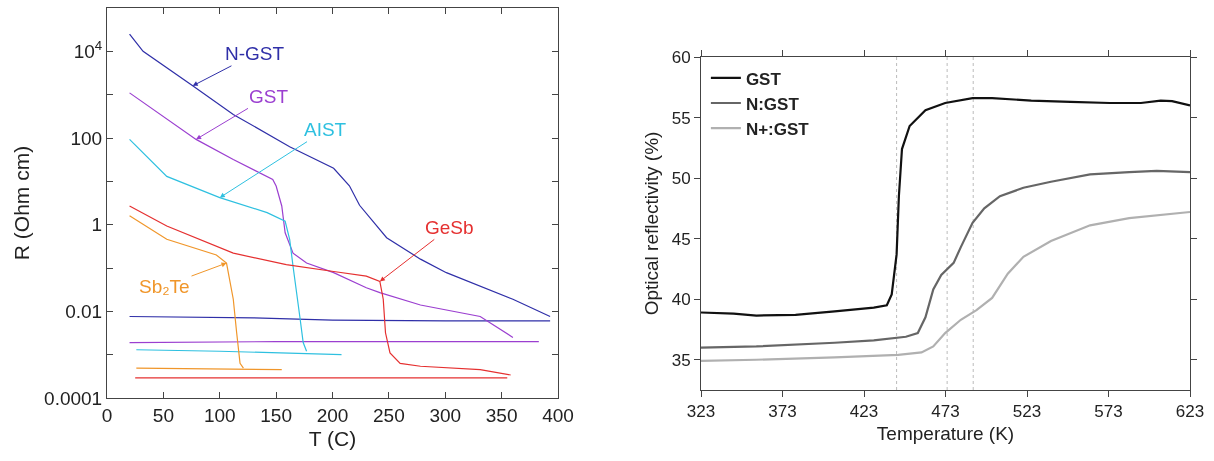  What do you see at coordinates (772, 104) in the screenshot?
I see `legend-label: N:GST` at bounding box center [772, 104].